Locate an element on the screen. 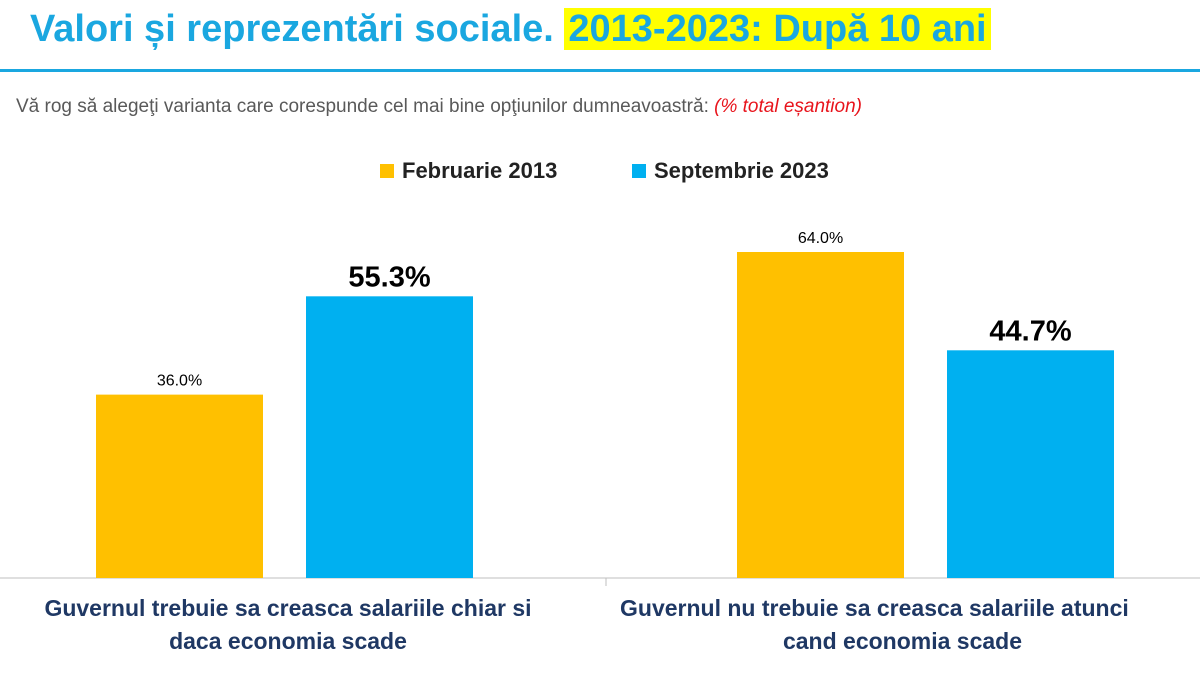 The height and width of the screenshot is (675, 1200). legend-item-2023: Septembrie 2023 is located at coordinates (730, 171).